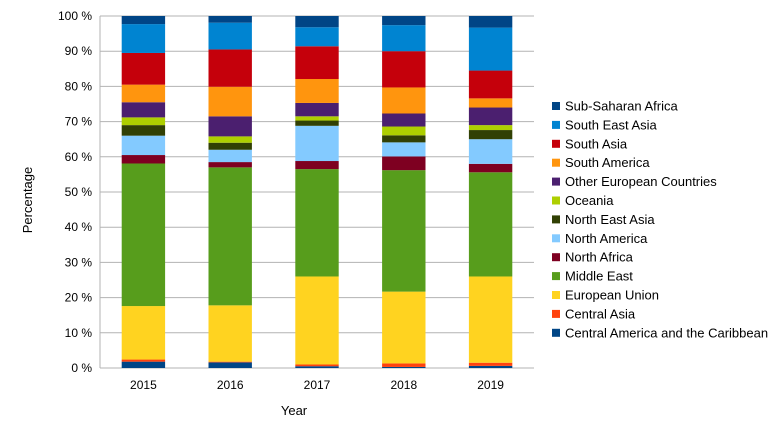 This screenshot has width=780, height=444. What do you see at coordinates (403, 385) in the screenshot?
I see `x-tick-label: 2018` at bounding box center [403, 385].